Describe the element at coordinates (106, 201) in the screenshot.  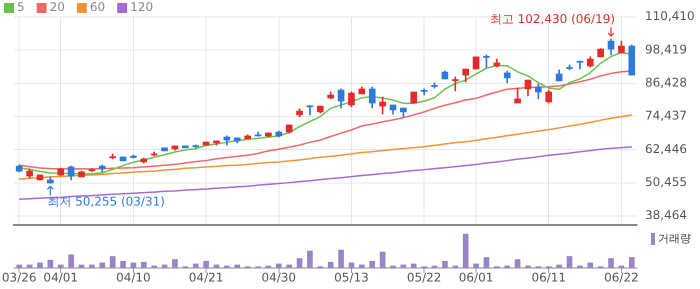
I see `annotation: 최저 50,255 (03/31)` at that location.